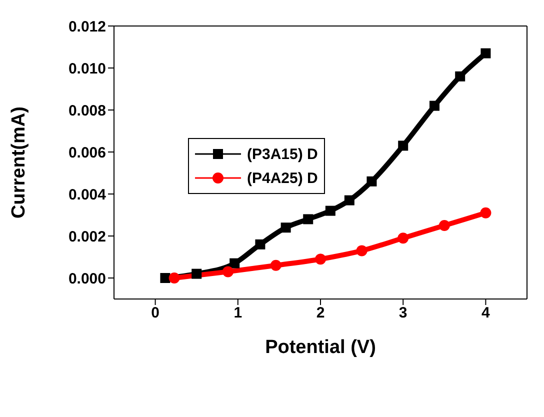 The height and width of the screenshot is (417, 544). Describe the element at coordinates (87, 279) in the screenshot. I see `y-tick-label: 0.000` at that location.